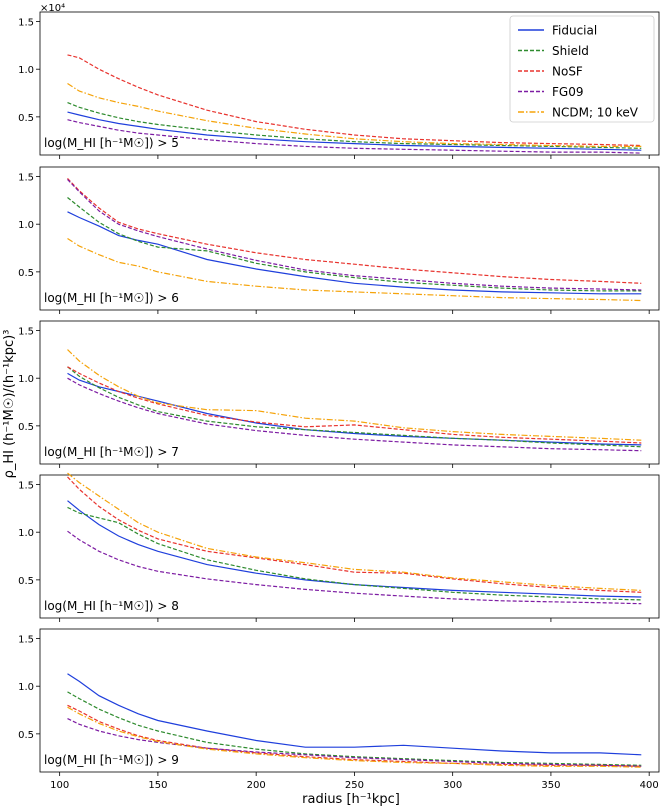  What do you see at coordinates (550, 785) in the screenshot?
I see `x-tick-label: 350` at bounding box center [550, 785].